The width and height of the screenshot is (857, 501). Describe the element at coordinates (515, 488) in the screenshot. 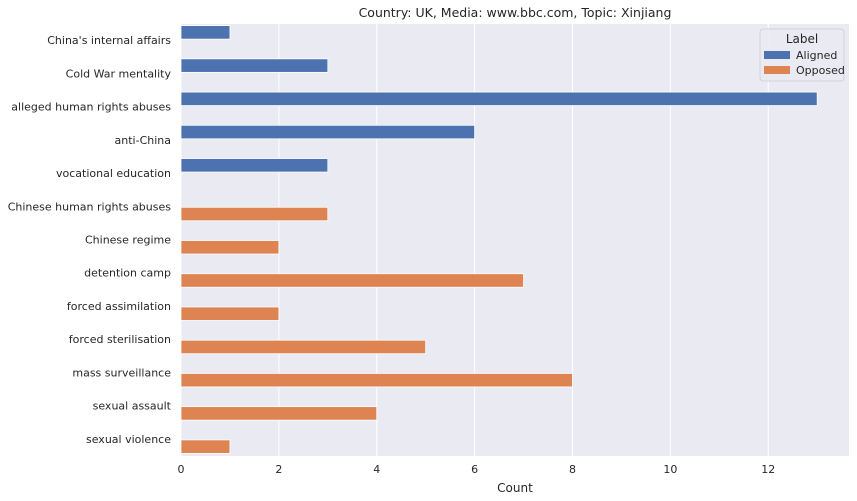

I see `x-axis-label: Count` at that location.